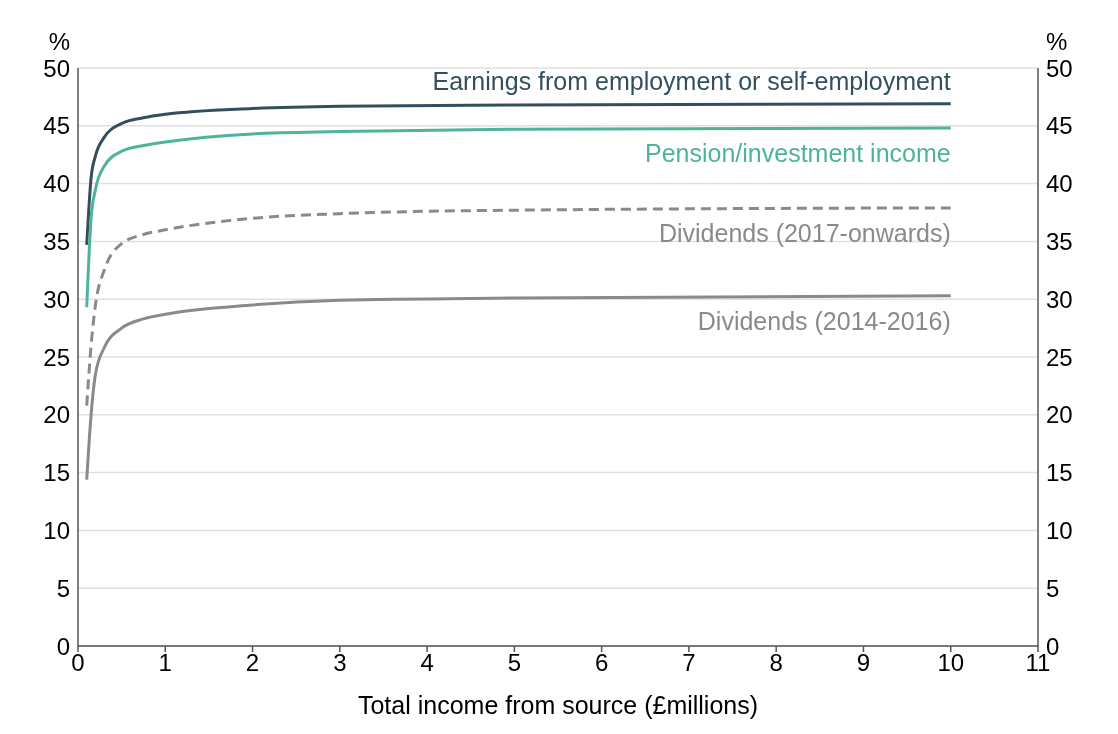 The height and width of the screenshot is (734, 1118). Describe the element at coordinates (56, 299) in the screenshot. I see `y-tick-label: 30` at that location.